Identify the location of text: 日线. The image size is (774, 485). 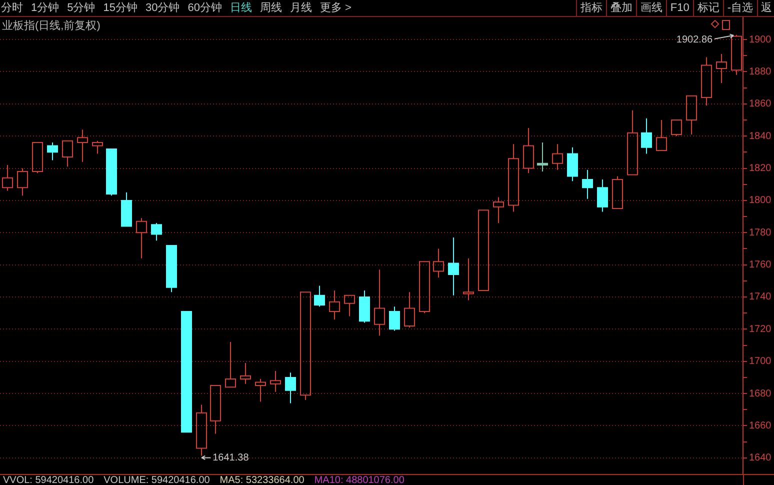
(241, 7).